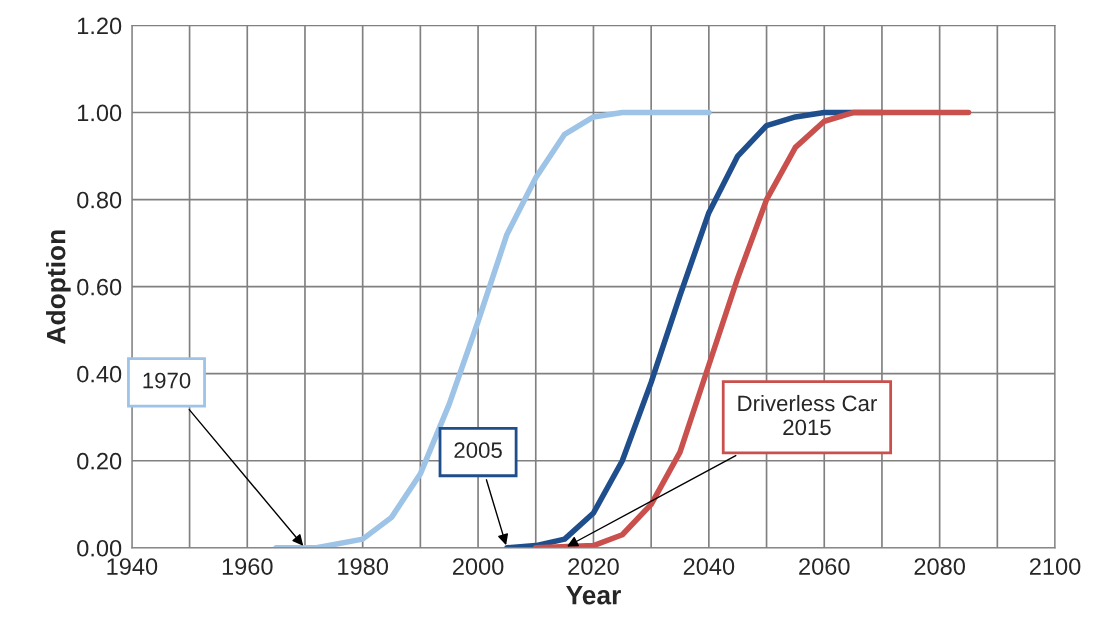 The width and height of the screenshot is (1099, 637). Describe the element at coordinates (99, 461) in the screenshot. I see `y-tick-label: 0.20` at that location.